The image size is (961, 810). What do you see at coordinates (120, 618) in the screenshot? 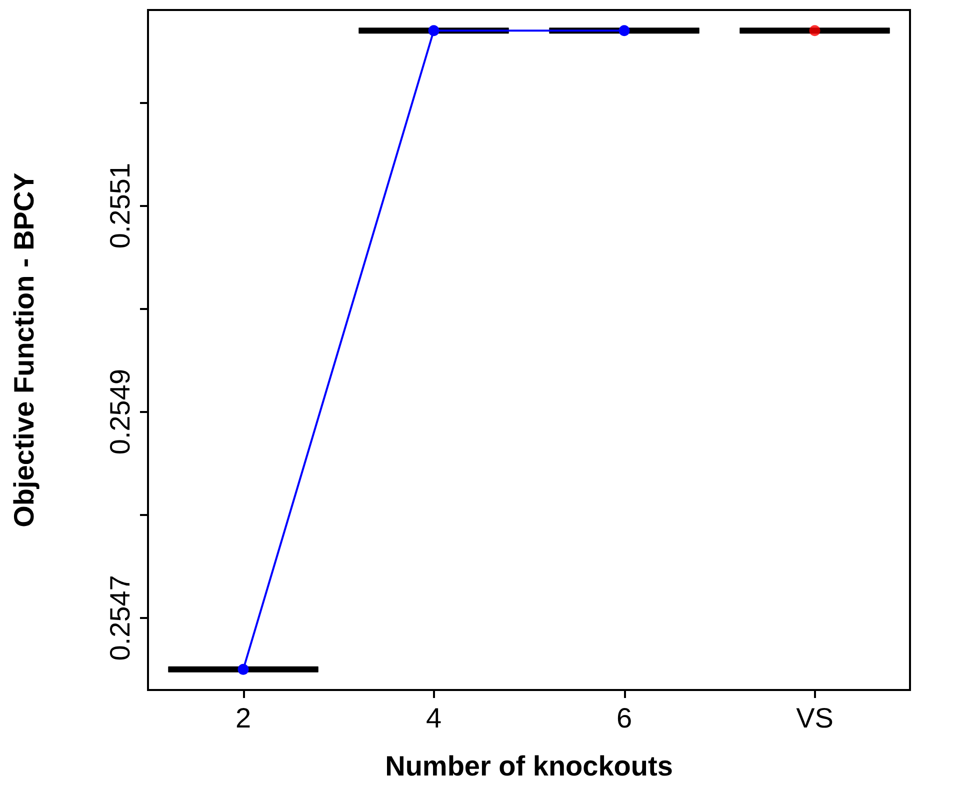
I see `y-tick-label: 0.2547` at bounding box center [120, 618].